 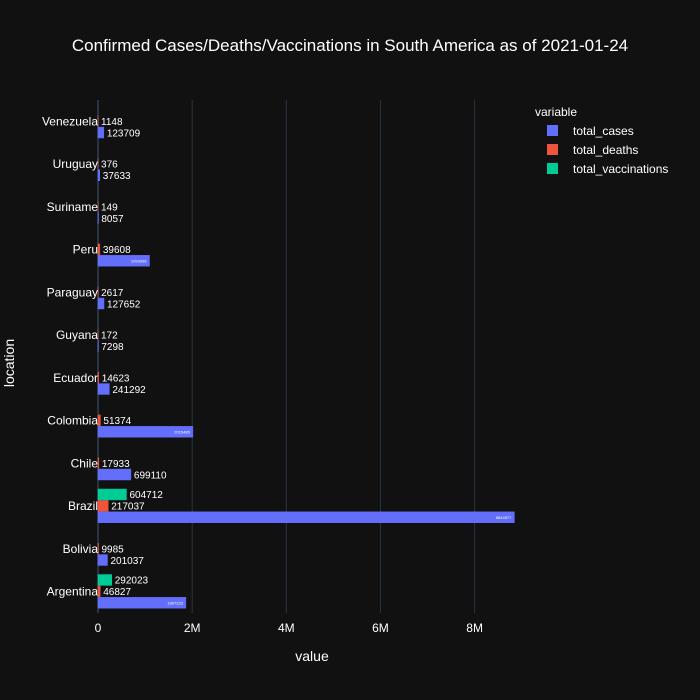 What do you see at coordinates (116, 378) in the screenshot?
I see `bar-value-label: 14623` at bounding box center [116, 378].